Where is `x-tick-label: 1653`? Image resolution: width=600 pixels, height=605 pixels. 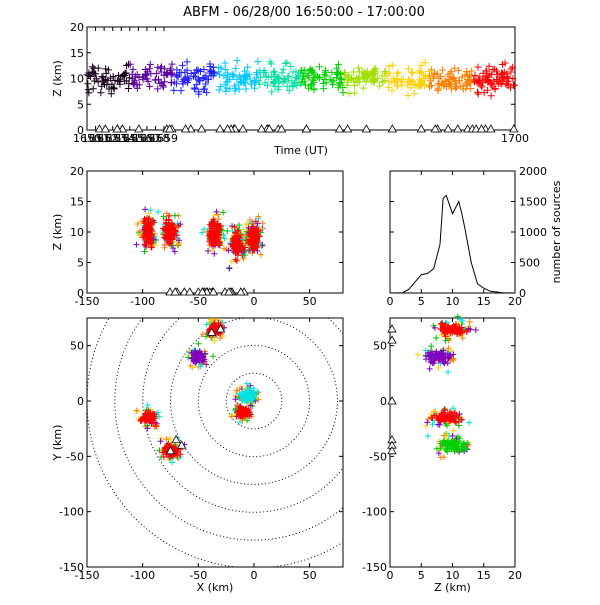
x-tick-label: 1653 is located at coordinates (113, 138).